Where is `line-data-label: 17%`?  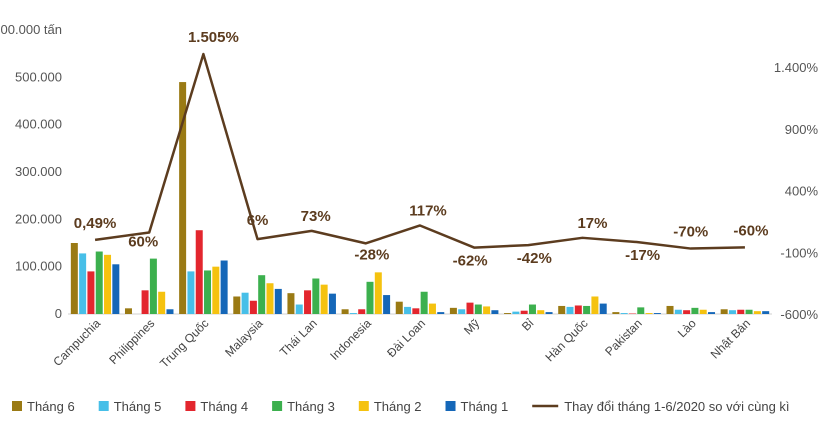 line-data-label: 17% is located at coordinates (592, 223).